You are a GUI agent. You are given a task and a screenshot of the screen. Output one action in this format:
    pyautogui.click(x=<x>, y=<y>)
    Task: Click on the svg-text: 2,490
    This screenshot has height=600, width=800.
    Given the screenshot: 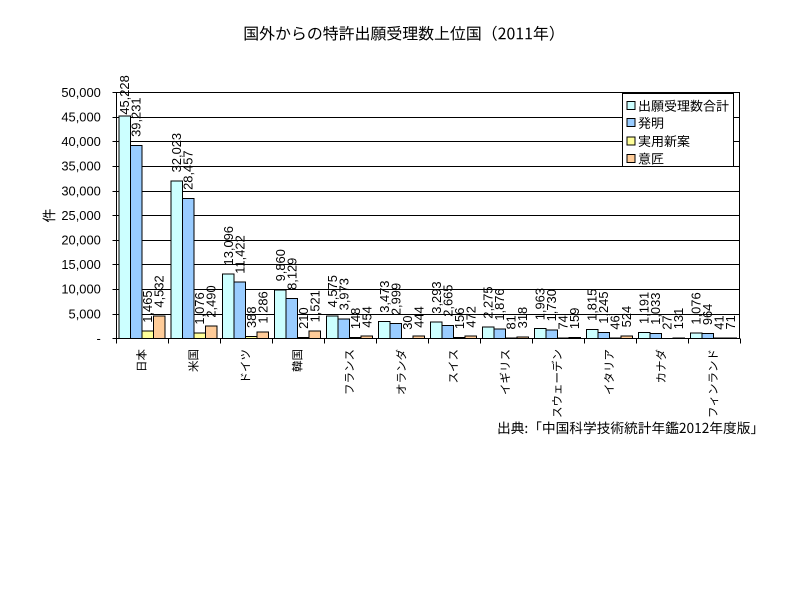 What is the action you would take?
    pyautogui.click(x=210, y=301)
    